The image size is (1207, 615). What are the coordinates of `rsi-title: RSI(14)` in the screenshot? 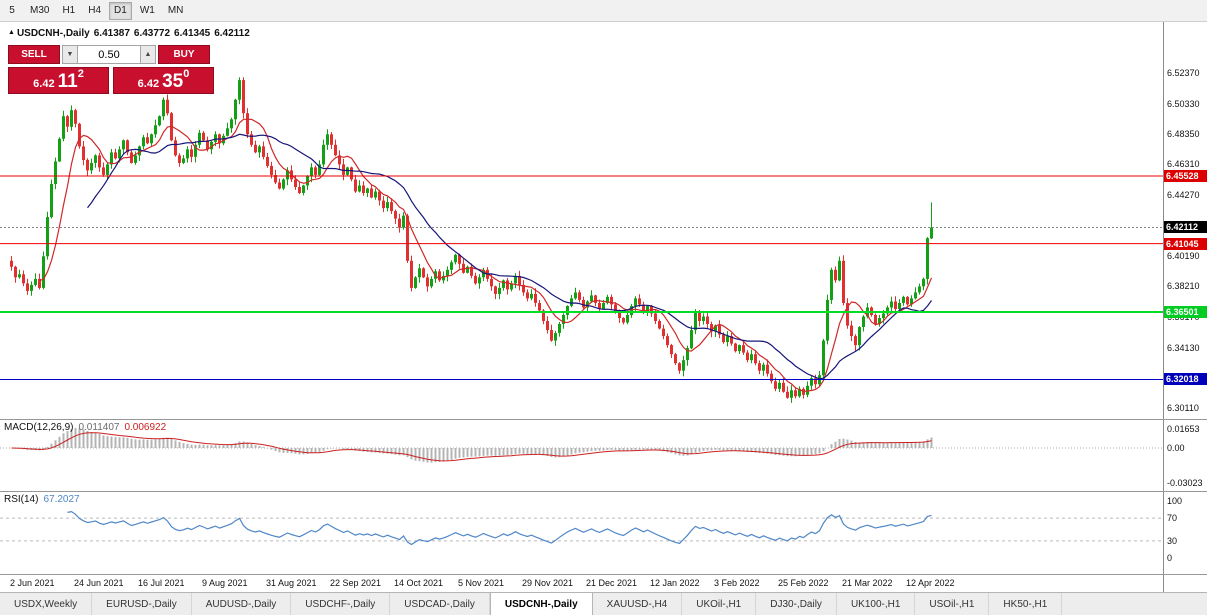 It's located at (21, 499).